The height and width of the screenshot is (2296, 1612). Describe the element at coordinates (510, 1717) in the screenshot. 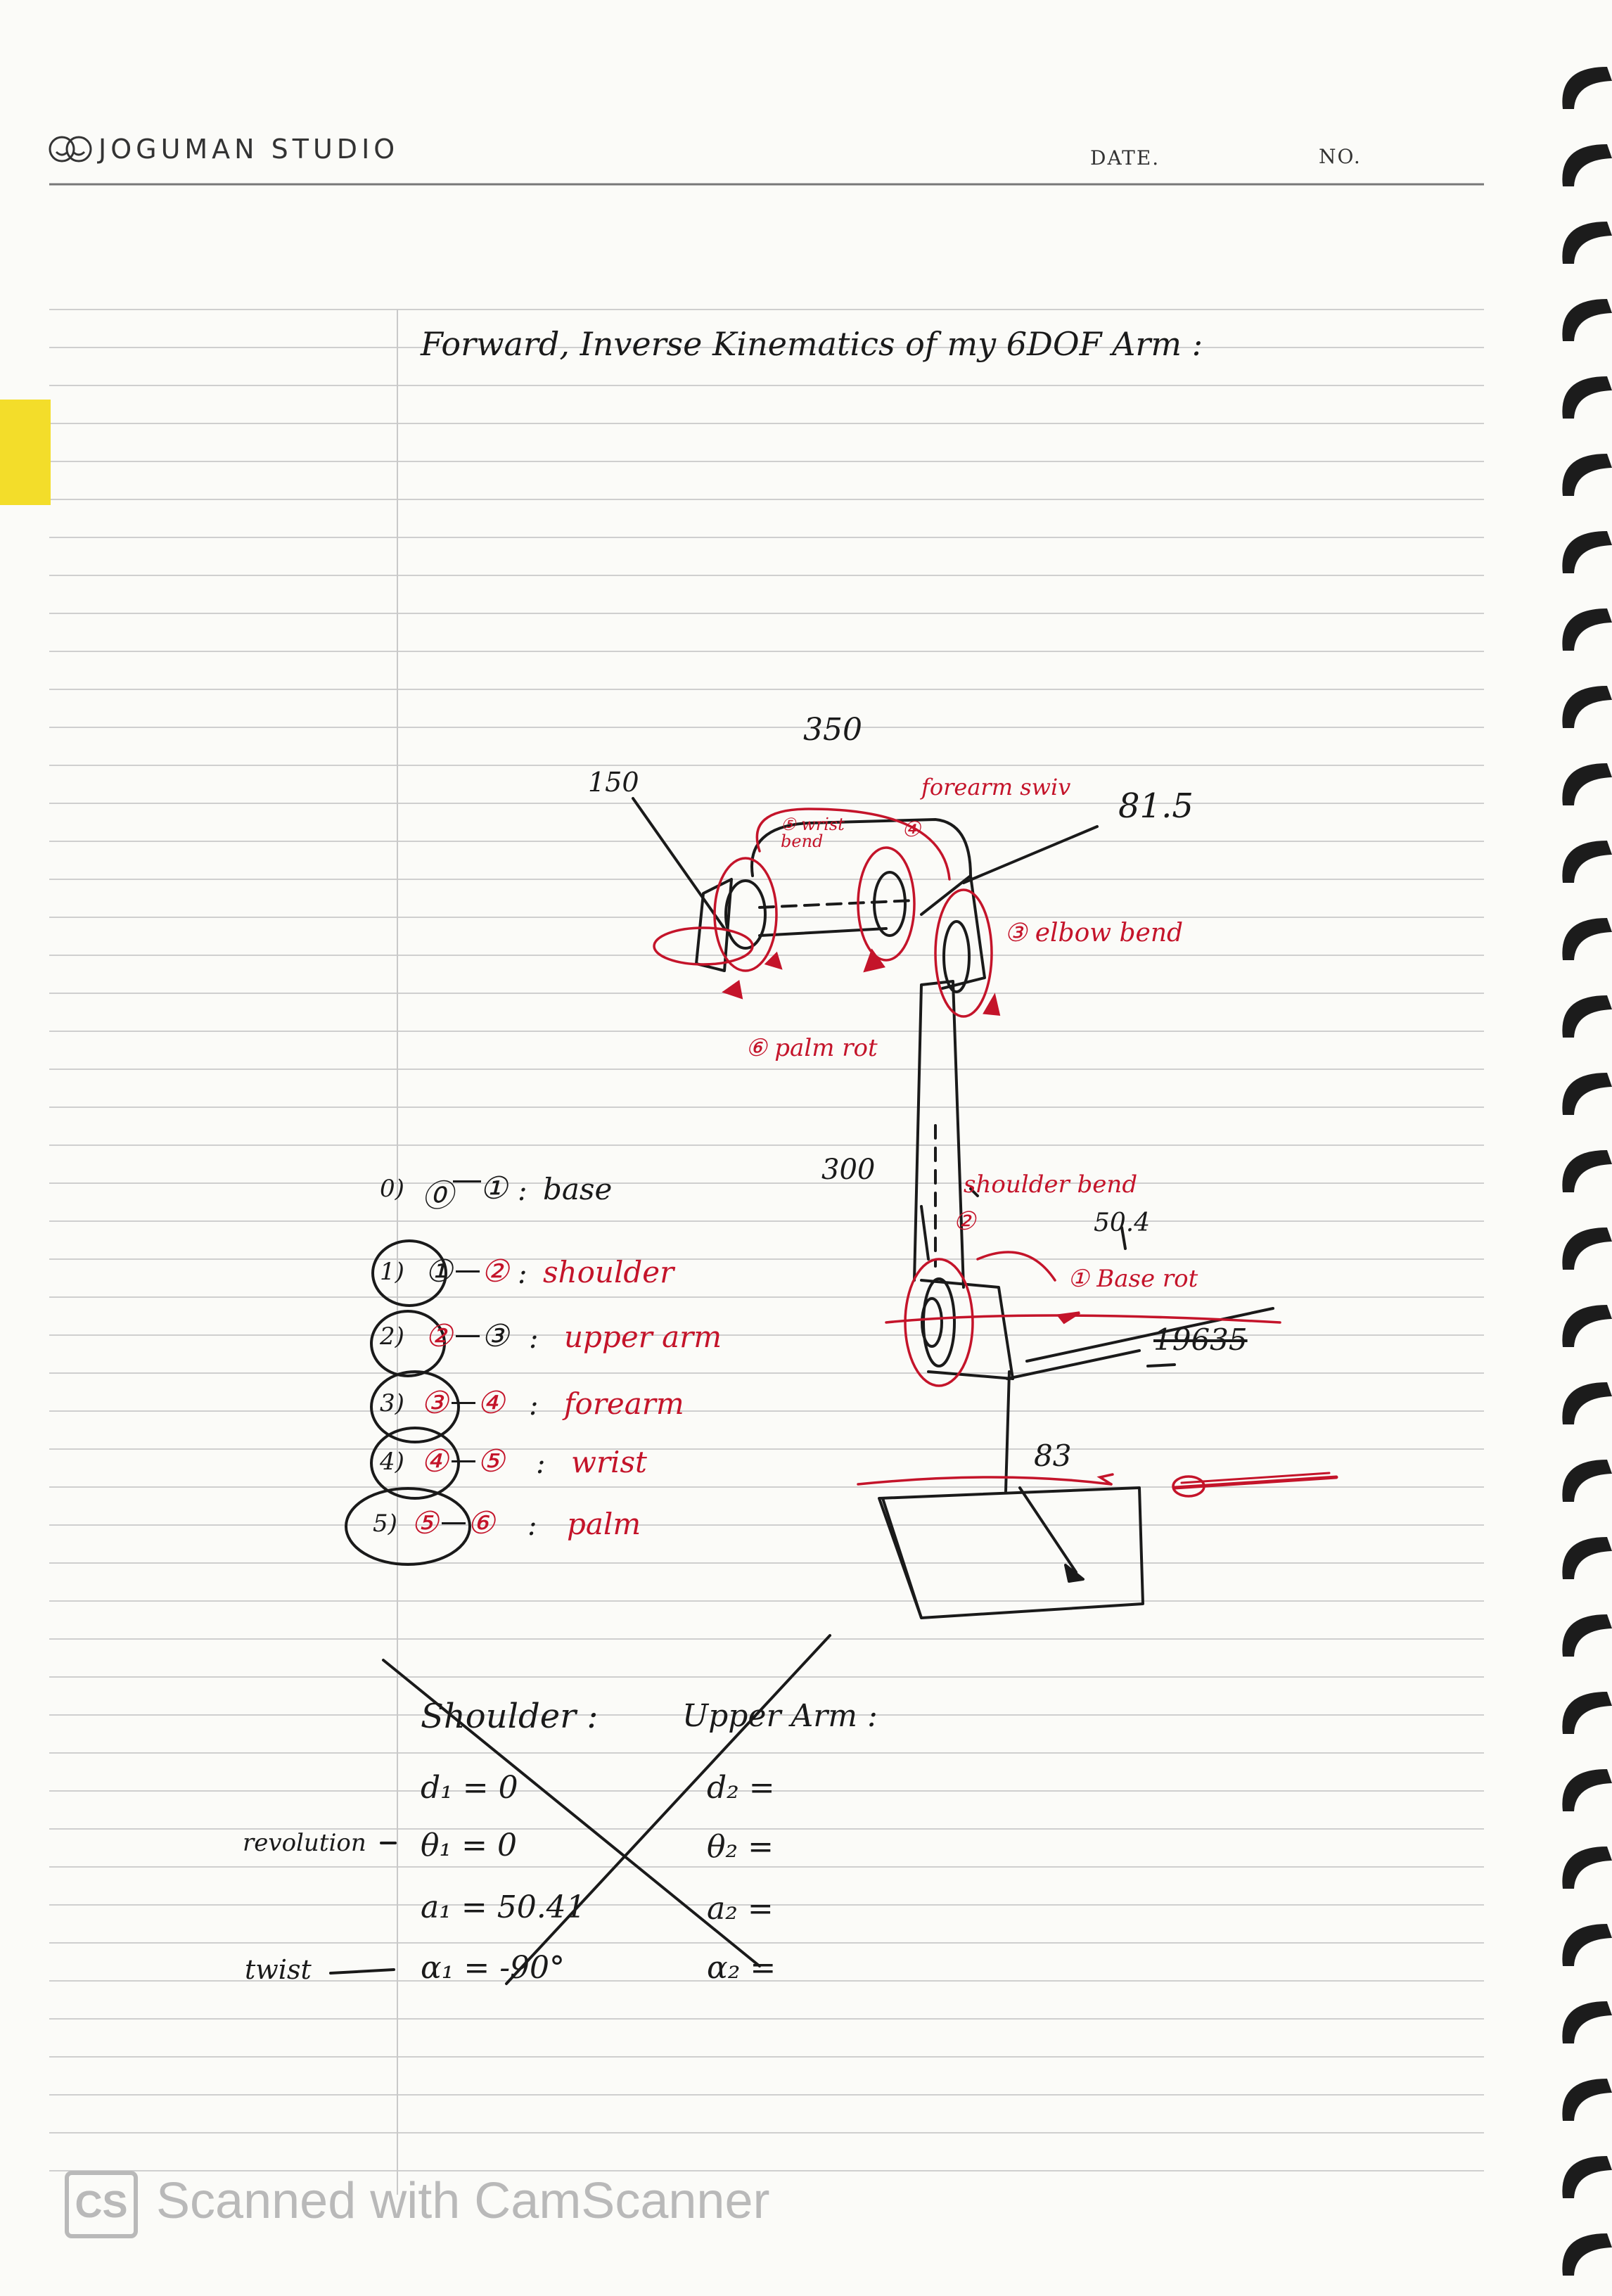

I see `shoulder-heading: Shoulder :` at that location.